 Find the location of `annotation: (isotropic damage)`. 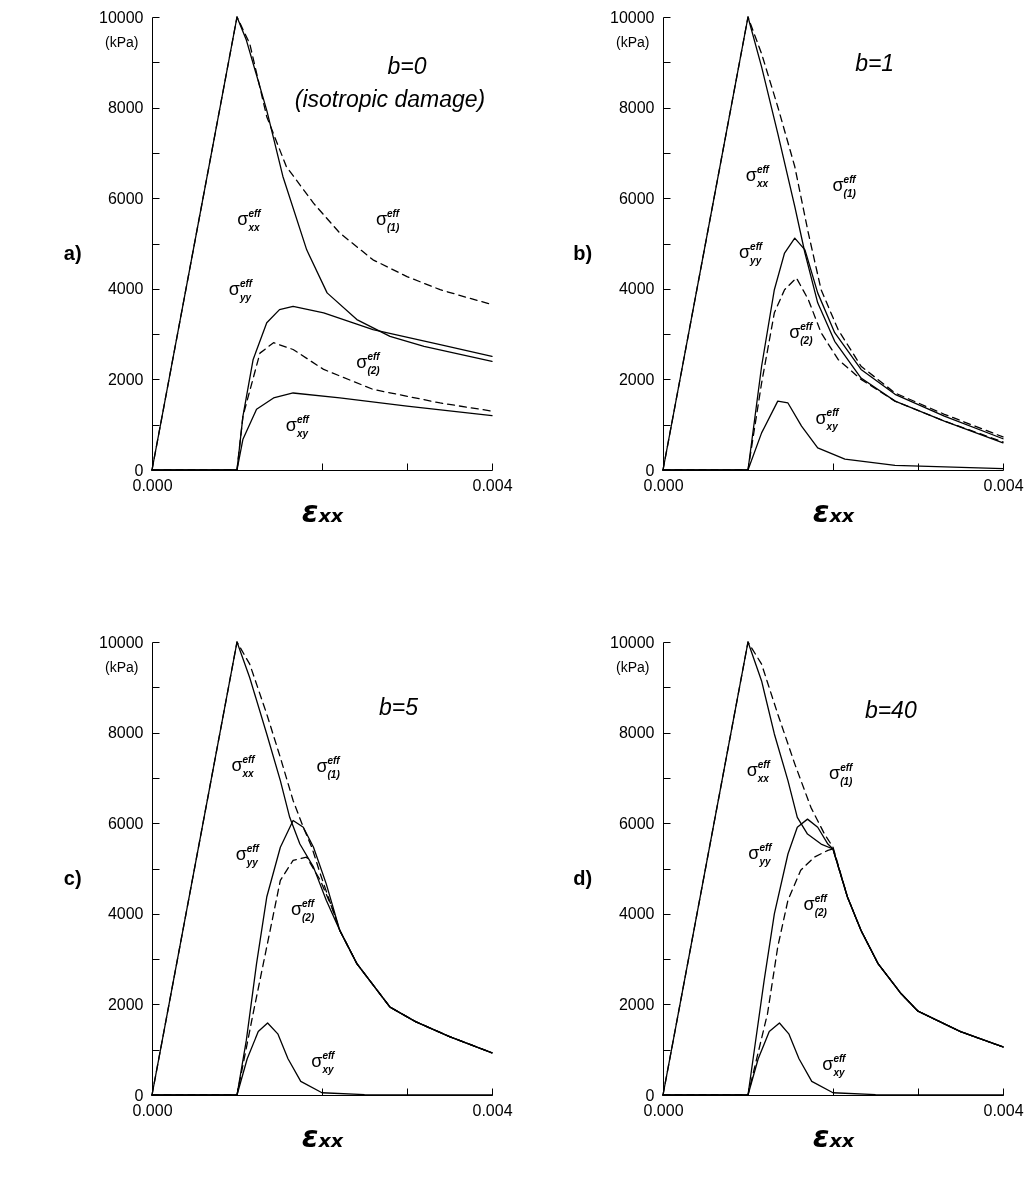

annotation: (isotropic damage) is located at coordinates (390, 99).